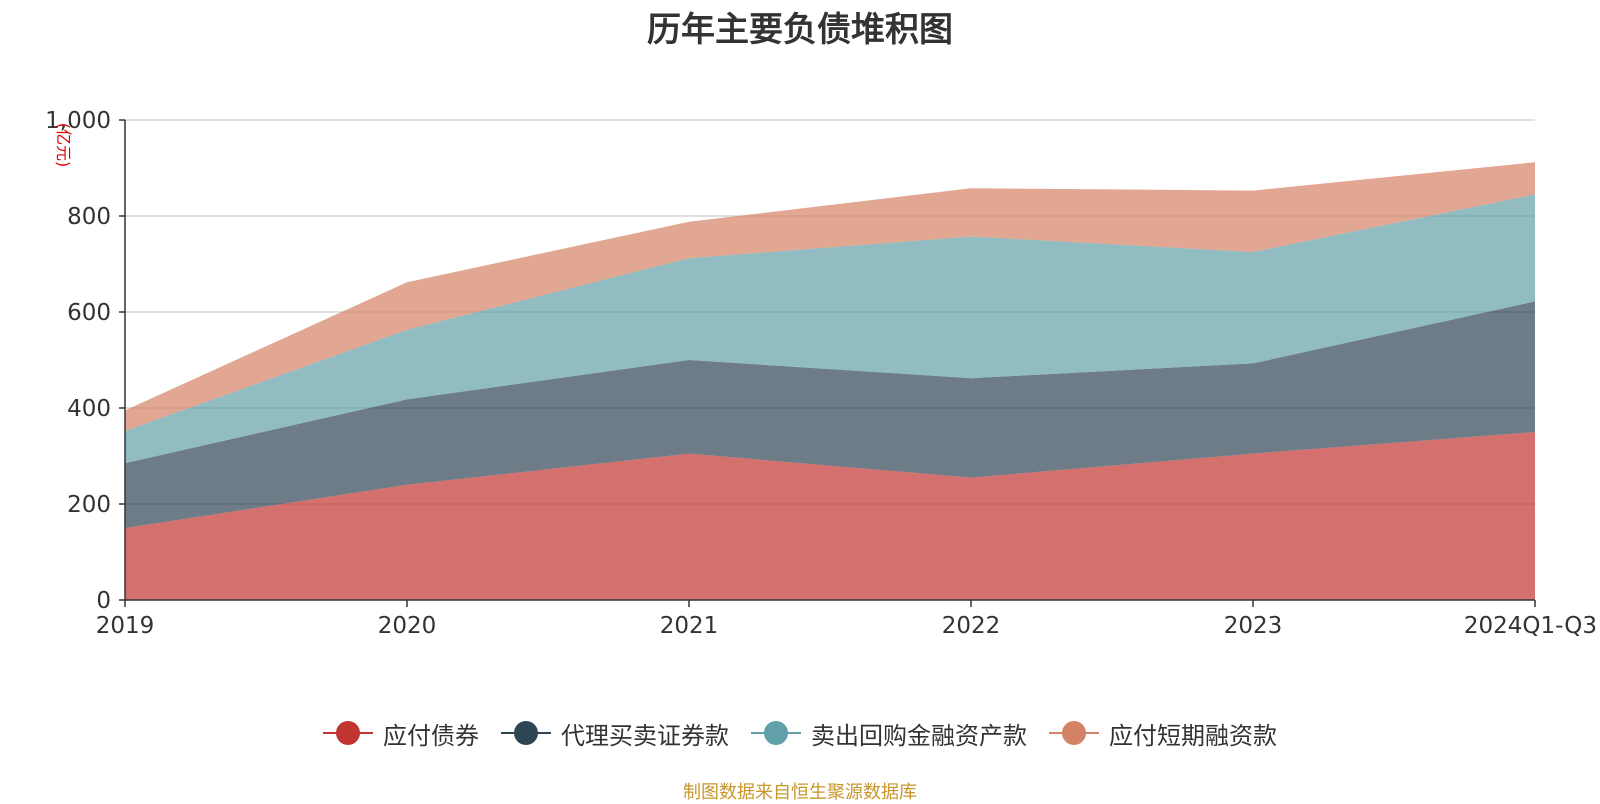  I want to click on y-tick-label: 200, so click(89, 505).